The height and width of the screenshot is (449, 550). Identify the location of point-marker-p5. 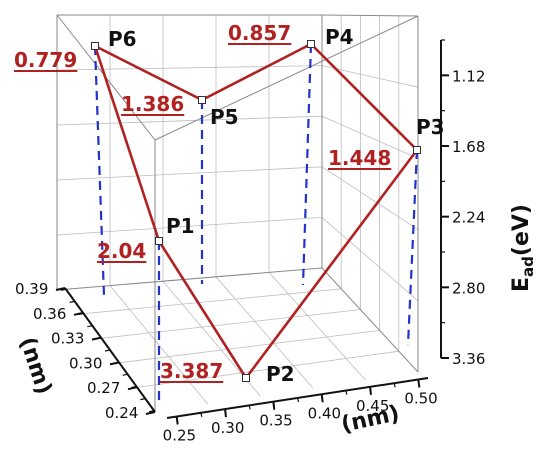
(202, 100).